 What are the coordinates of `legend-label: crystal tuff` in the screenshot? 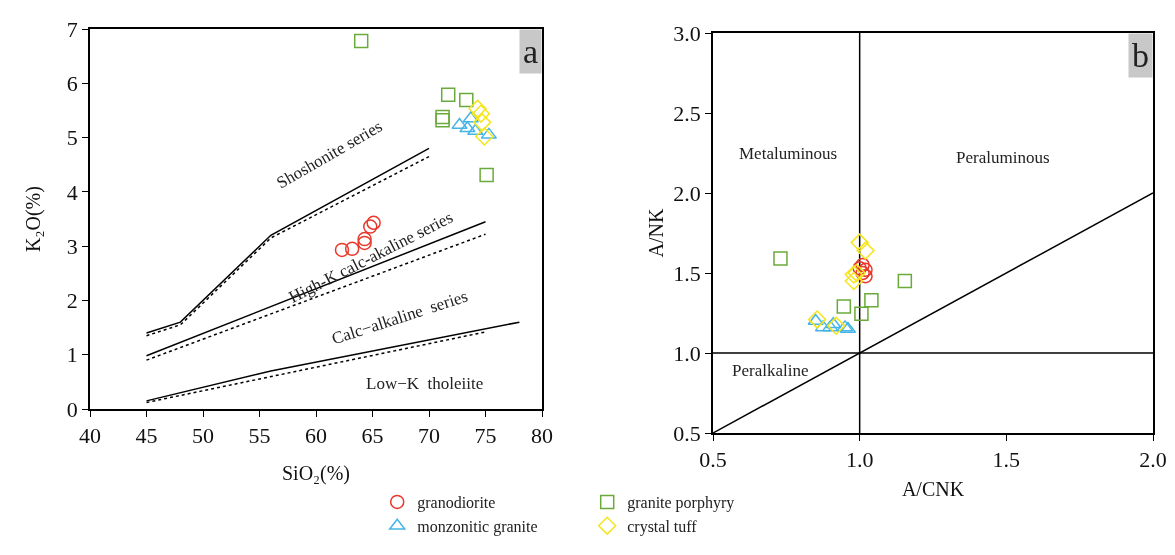 It's located at (662, 526).